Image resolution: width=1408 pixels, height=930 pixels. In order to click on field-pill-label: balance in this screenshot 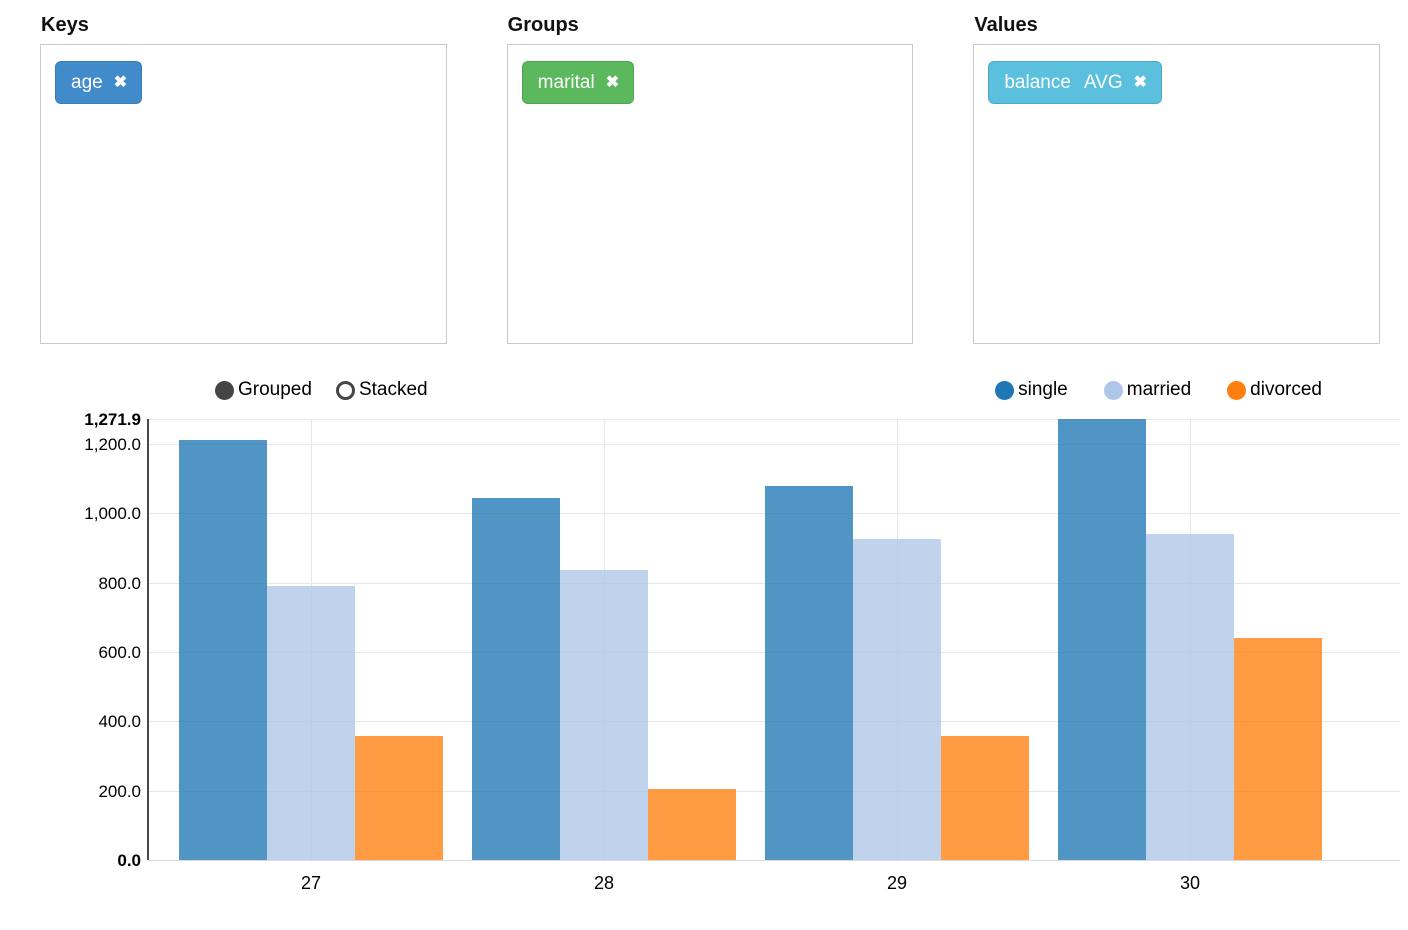, I will do `click(1037, 82)`.